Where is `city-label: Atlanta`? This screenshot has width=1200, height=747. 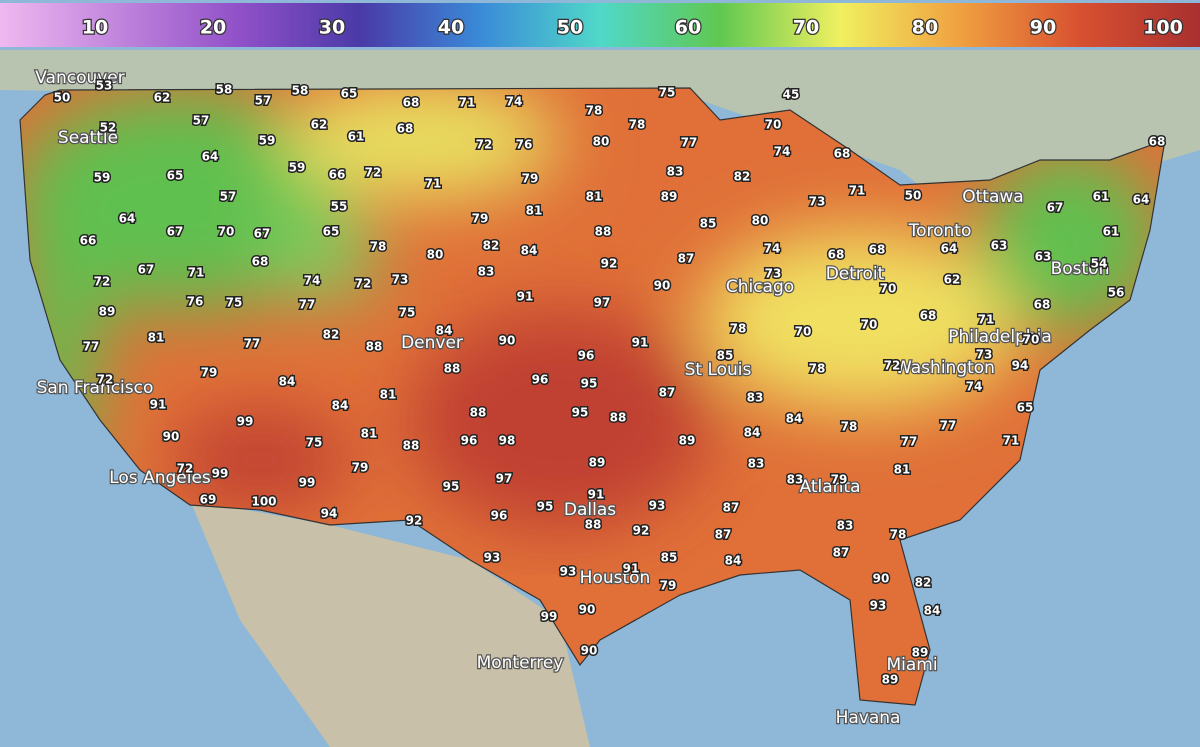 city-label: Atlanta is located at coordinates (830, 487).